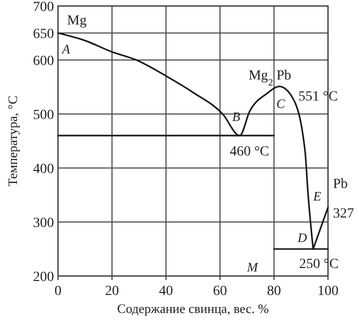 The height and width of the screenshot is (320, 359). Describe the element at coordinates (43, 61) in the screenshot. I see `y-tick-label: 600` at that location.